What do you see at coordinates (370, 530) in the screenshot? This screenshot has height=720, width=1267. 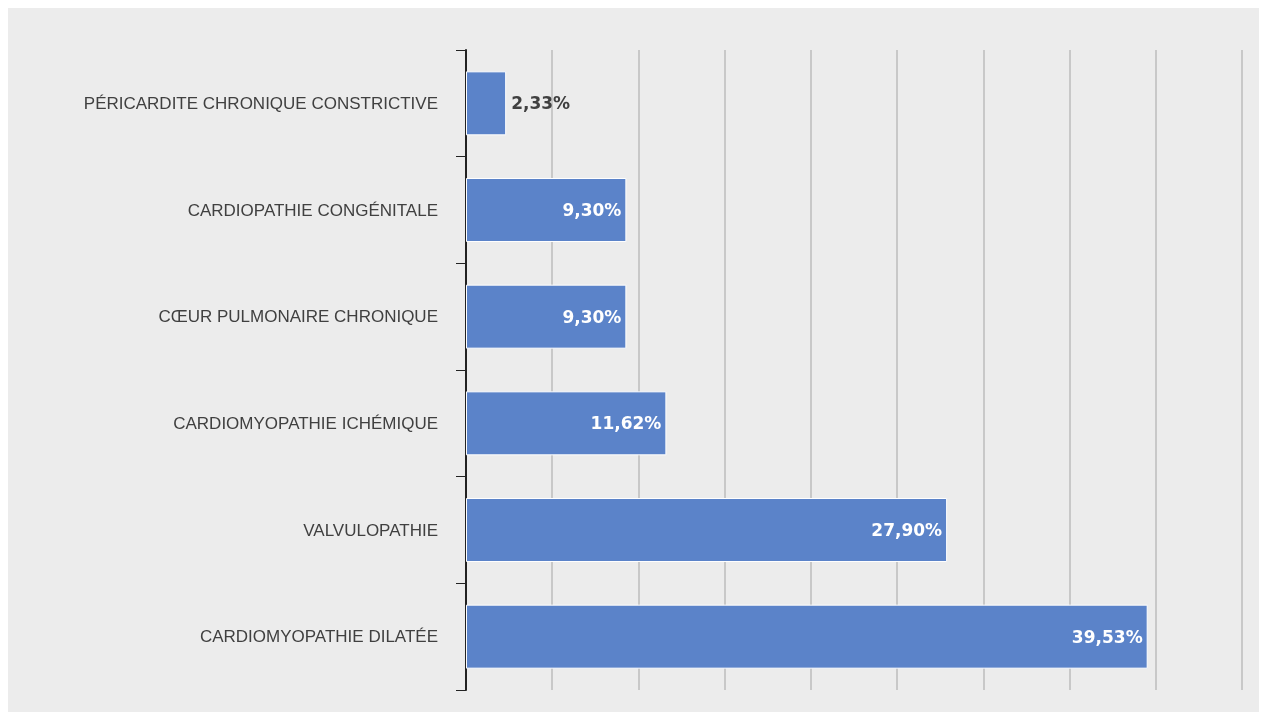 I see `y-tick-label: VALVULOPATHIE` at bounding box center [370, 530].